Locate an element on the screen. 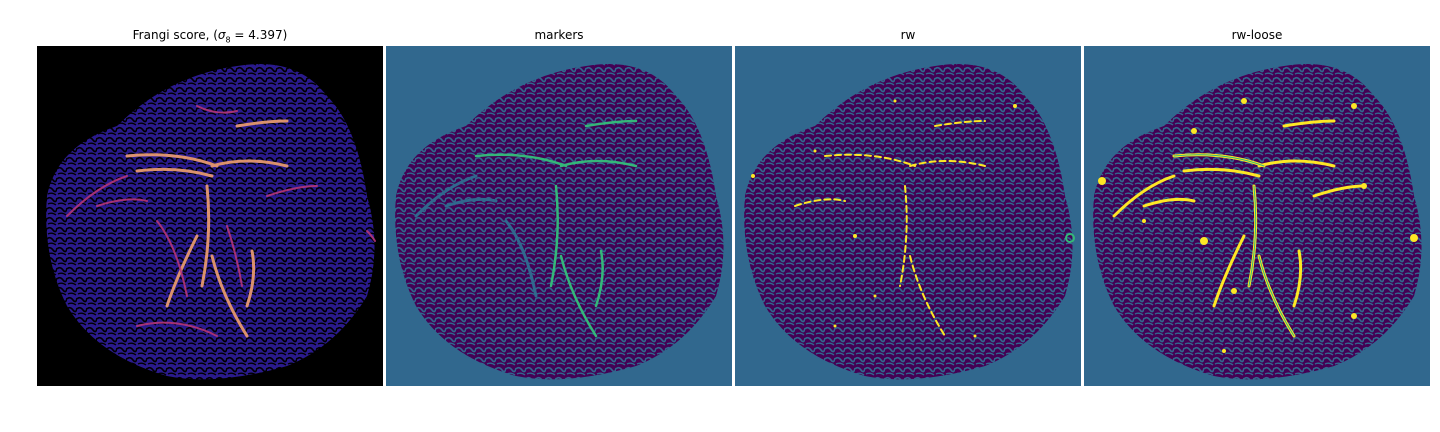 The image size is (1440, 432). title-prefix: Frangi score, ( is located at coordinates (175, 35).